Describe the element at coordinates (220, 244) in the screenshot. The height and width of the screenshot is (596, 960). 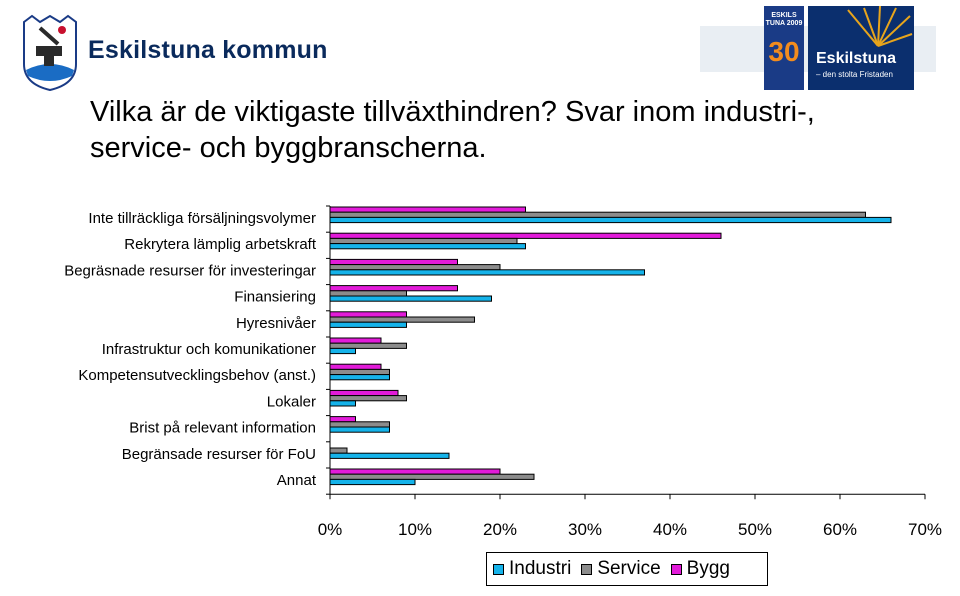
I see `category-label: Rekrytera lämplig arbetskraft` at that location.